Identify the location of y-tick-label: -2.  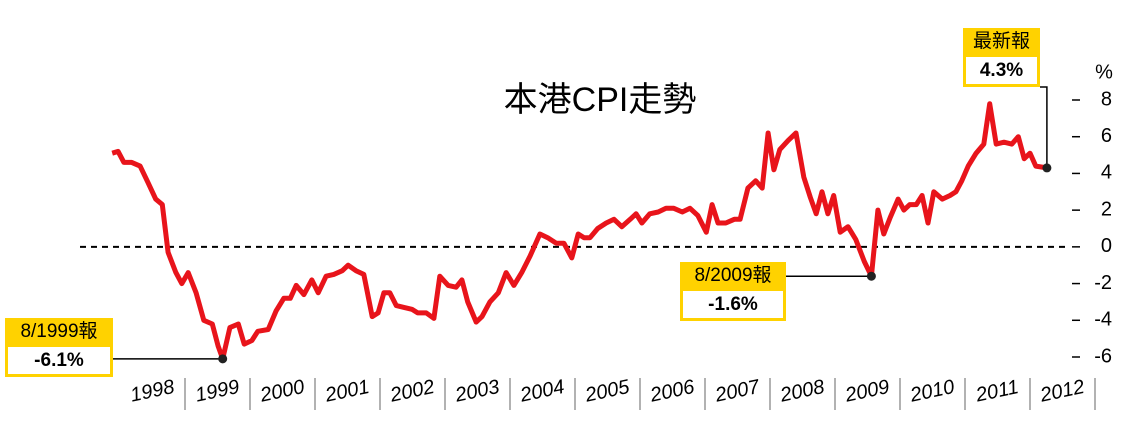
(1103, 283).